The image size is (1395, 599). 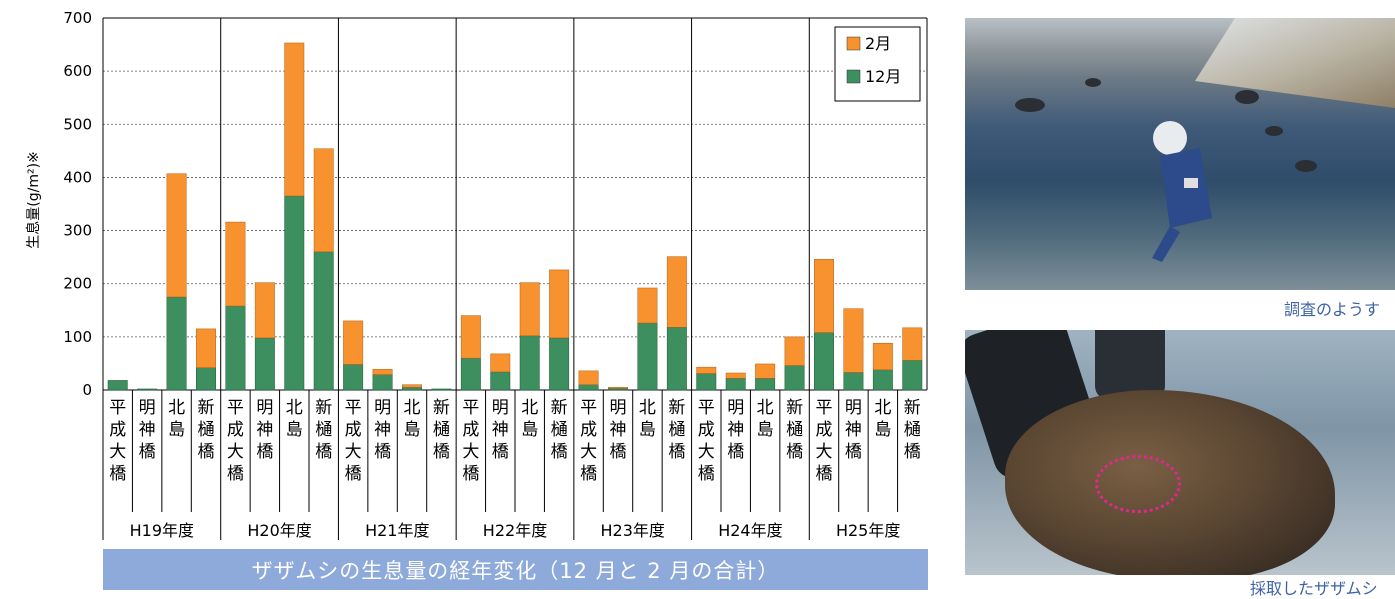 I want to click on group-label: H22年度, so click(x=515, y=530).